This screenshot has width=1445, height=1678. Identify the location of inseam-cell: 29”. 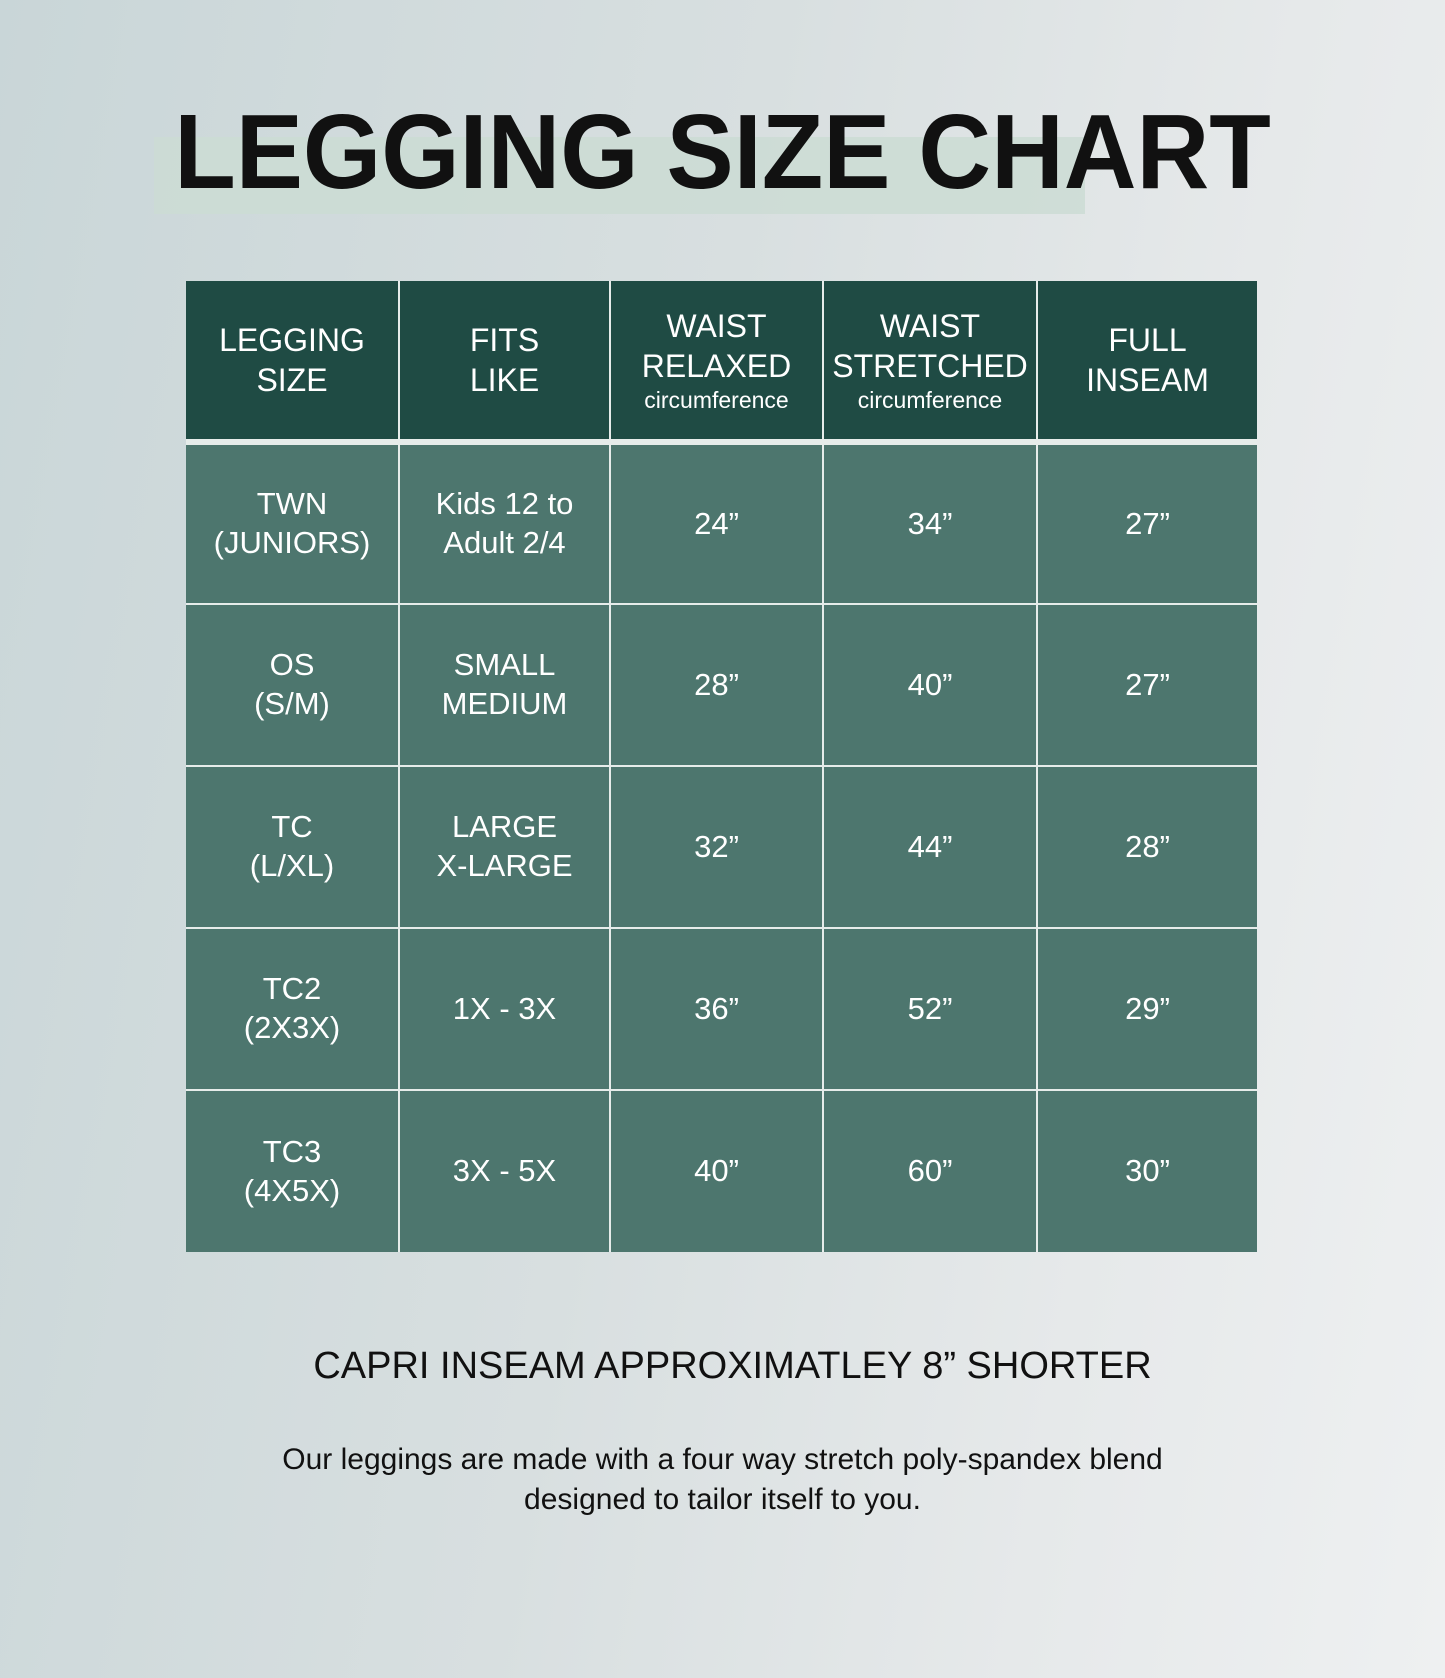
(1146, 1009).